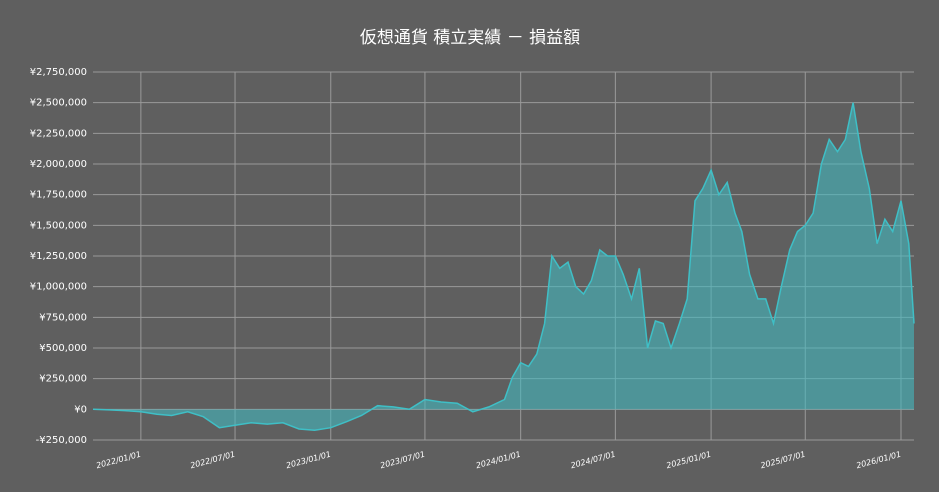  Describe the element at coordinates (58, 133) in the screenshot. I see `y-tick-label: ¥2,250,000` at that location.